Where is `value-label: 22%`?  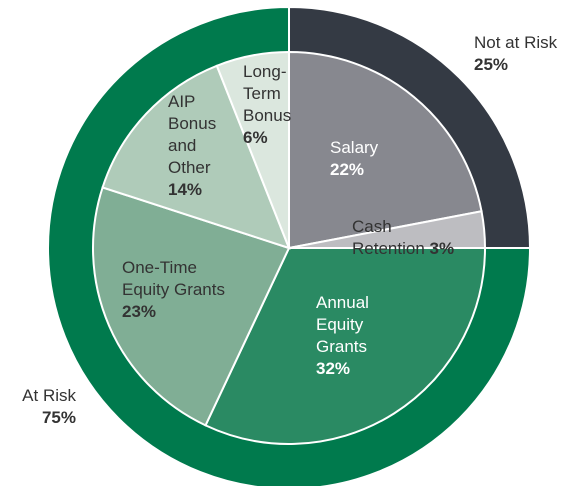
value-label: 22% is located at coordinates (347, 169).